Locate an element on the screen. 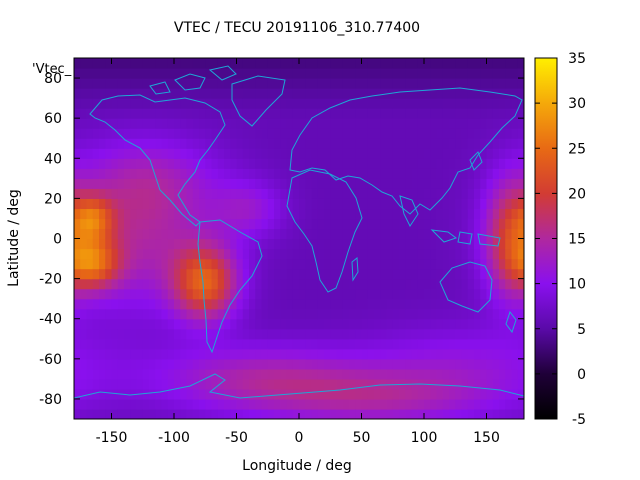 The height and width of the screenshot is (480, 640). x-tick-label: 0 is located at coordinates (299, 438).